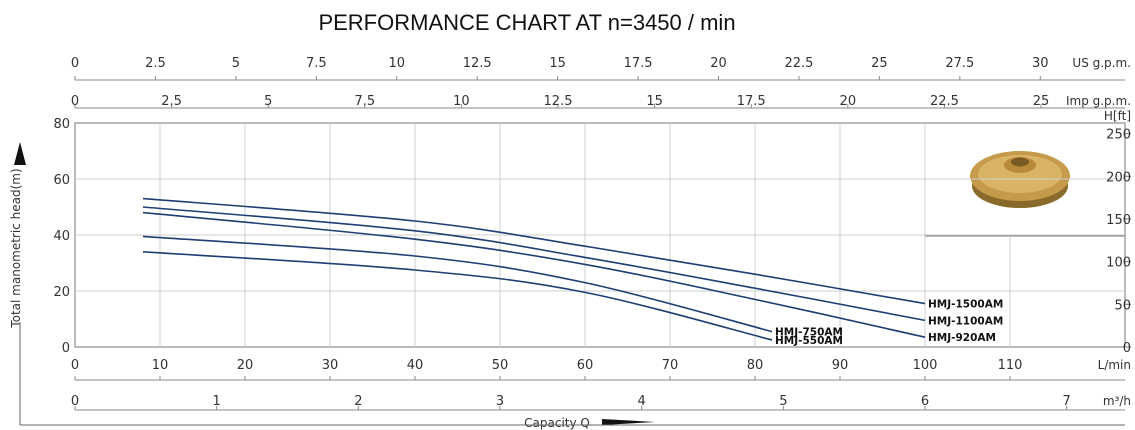 The image size is (1135, 430). What do you see at coordinates (75, 63) in the screenshot?
I see `x-axis-0-tick-label: 0` at bounding box center [75, 63].